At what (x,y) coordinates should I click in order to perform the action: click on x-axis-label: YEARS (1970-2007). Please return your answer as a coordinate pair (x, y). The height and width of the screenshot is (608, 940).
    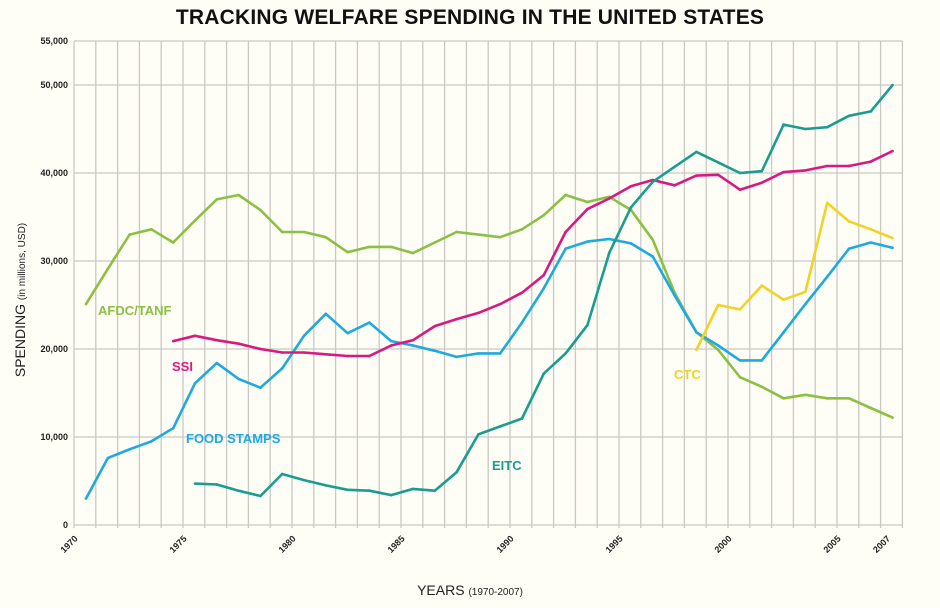
    Looking at the image, I should click on (470, 590).